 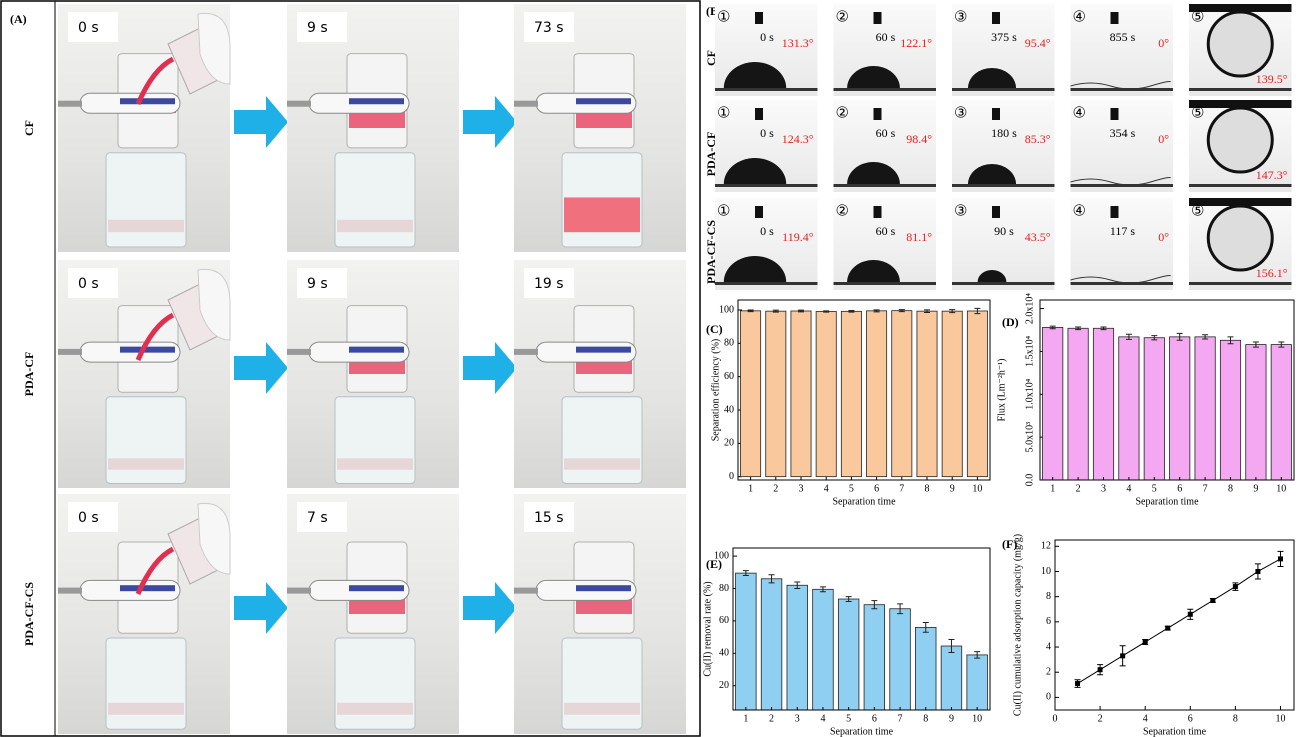 I want to click on y-axis-title: Flux (Lm⁻²h⁻¹), so click(x=1001, y=390).